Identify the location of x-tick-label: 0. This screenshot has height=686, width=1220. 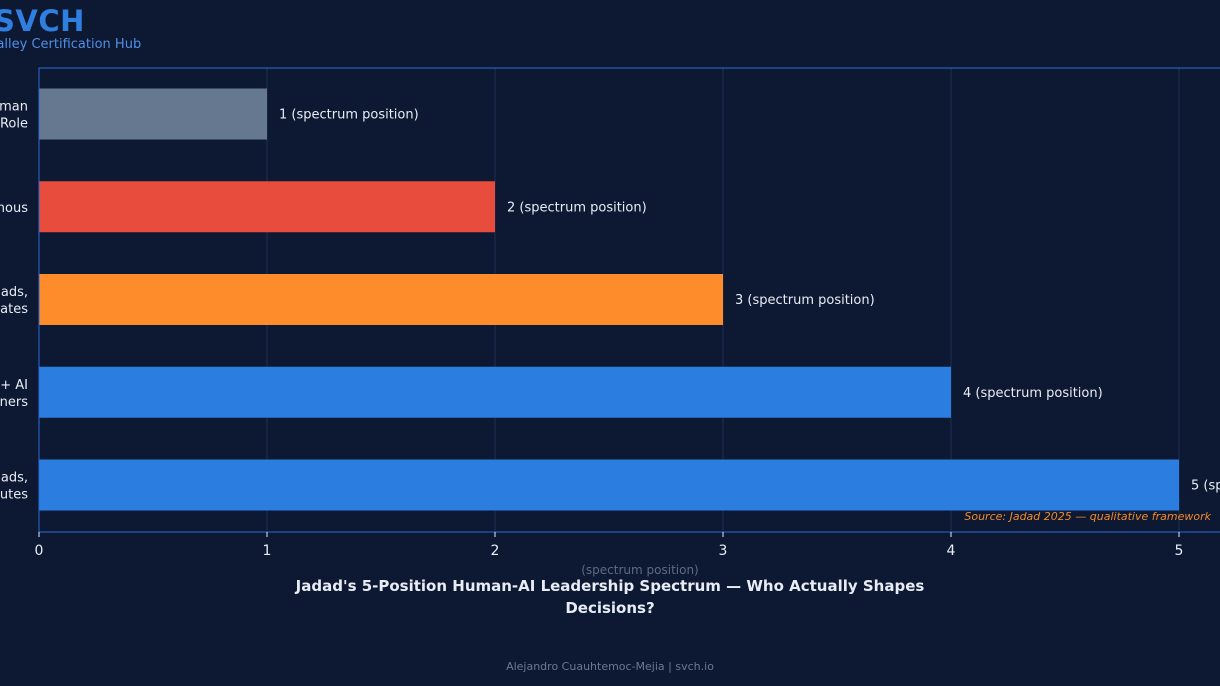
(39, 551).